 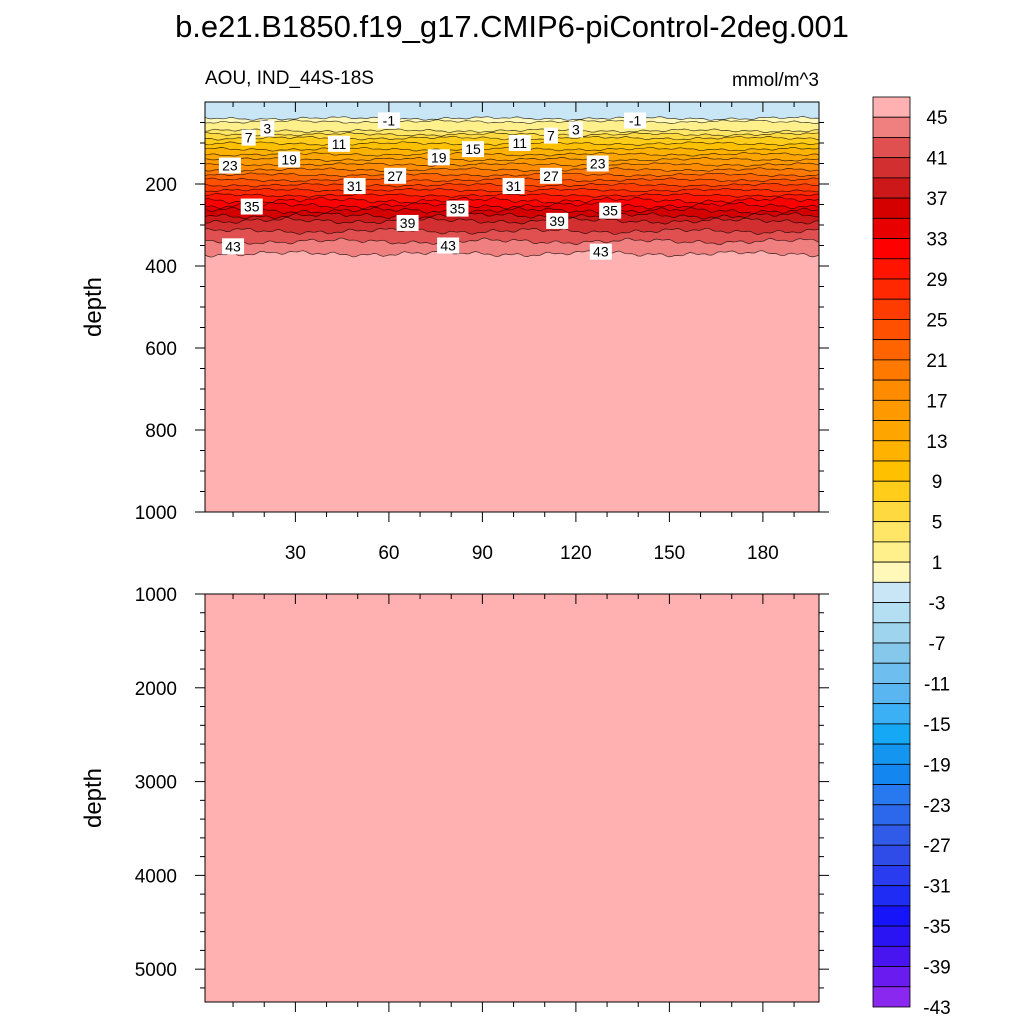 I want to click on contour-label: 23, so click(x=597, y=163).